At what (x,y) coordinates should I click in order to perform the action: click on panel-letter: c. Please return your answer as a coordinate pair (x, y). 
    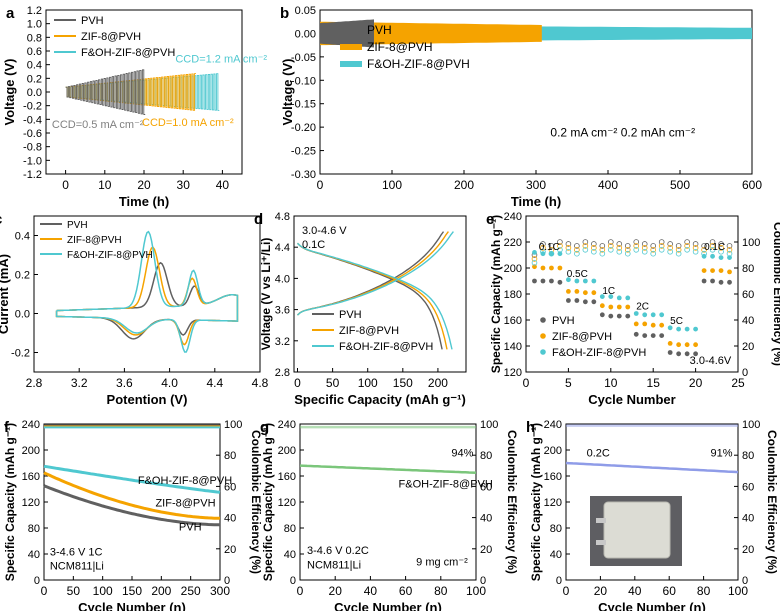
    Looking at the image, I should click on (1, 219).